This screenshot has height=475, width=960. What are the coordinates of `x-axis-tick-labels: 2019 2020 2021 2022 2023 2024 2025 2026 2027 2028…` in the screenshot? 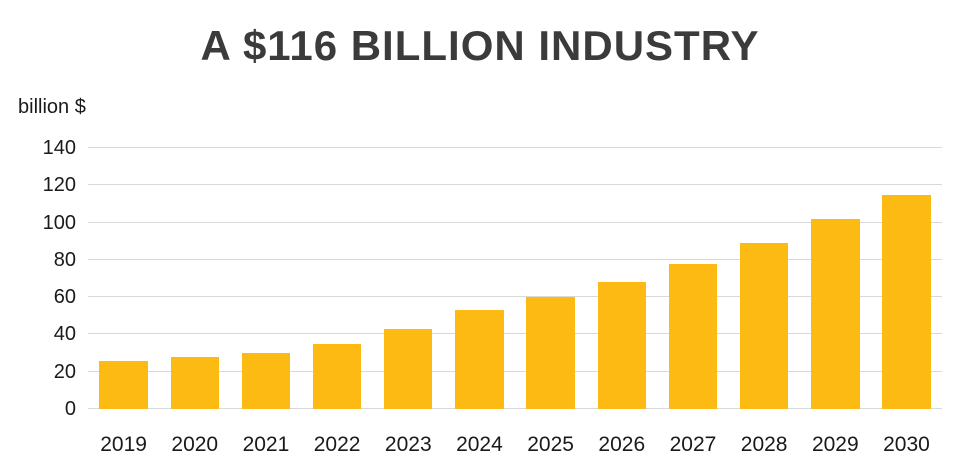 It's located at (515, 445).